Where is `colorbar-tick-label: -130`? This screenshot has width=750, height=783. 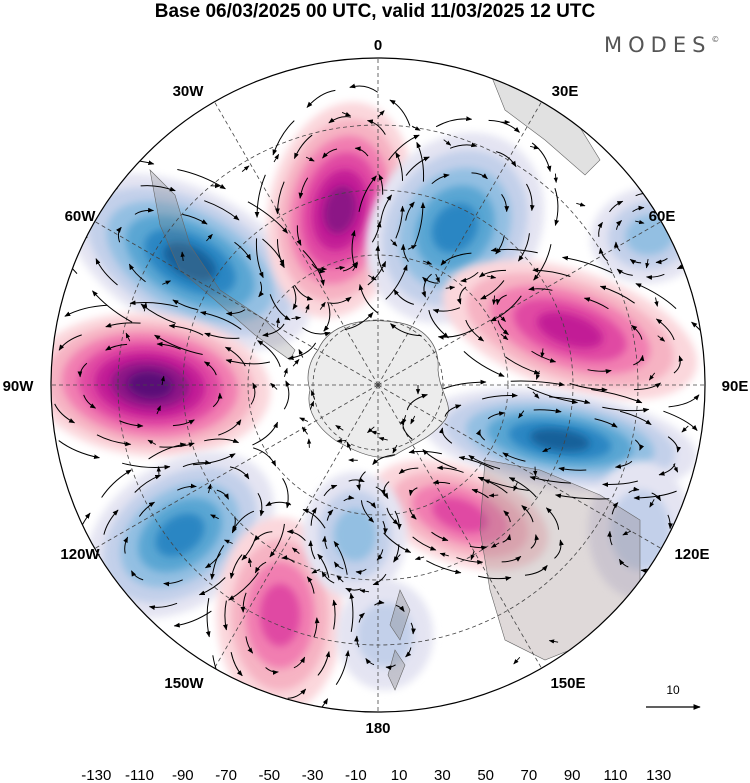
colorbar-tick-label: -130 is located at coordinates (96, 775).